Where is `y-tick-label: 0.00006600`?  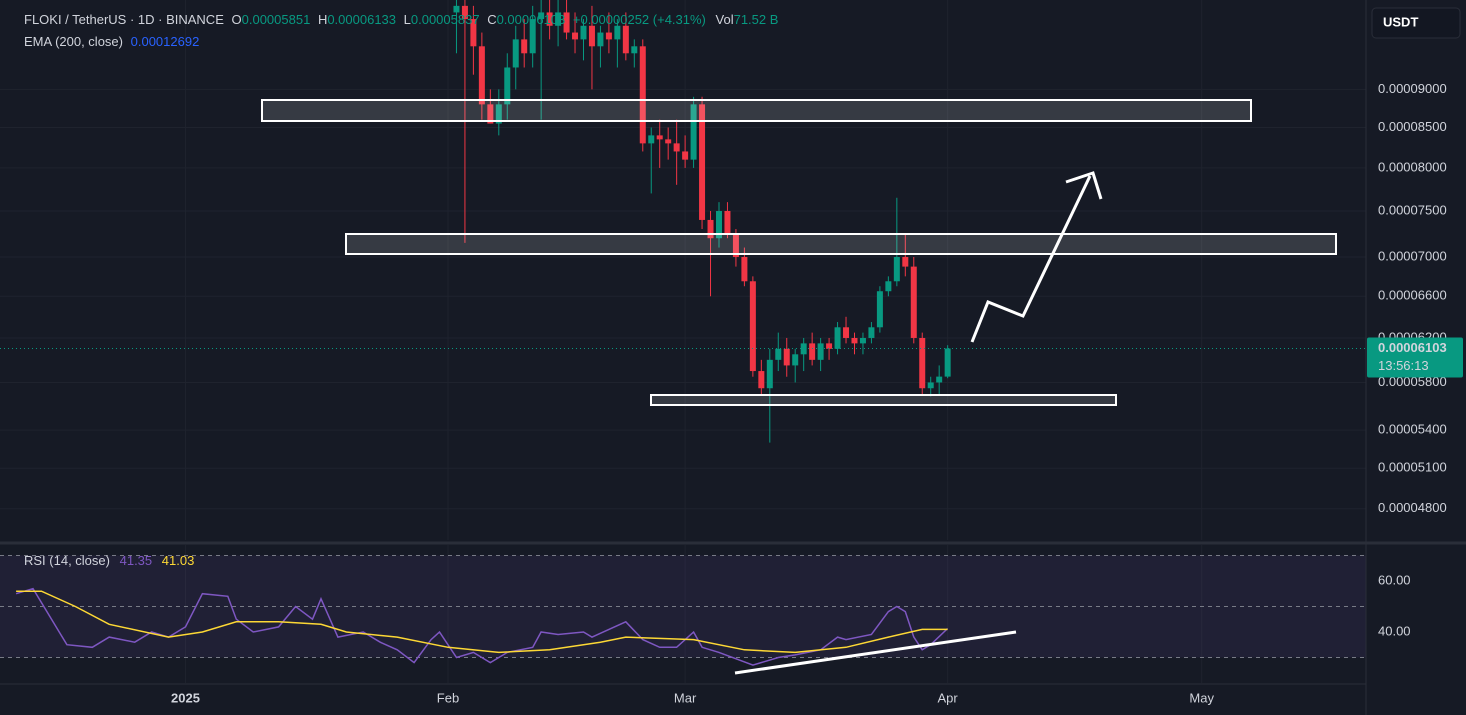
y-tick-label: 0.00006600 is located at coordinates (1412, 295).